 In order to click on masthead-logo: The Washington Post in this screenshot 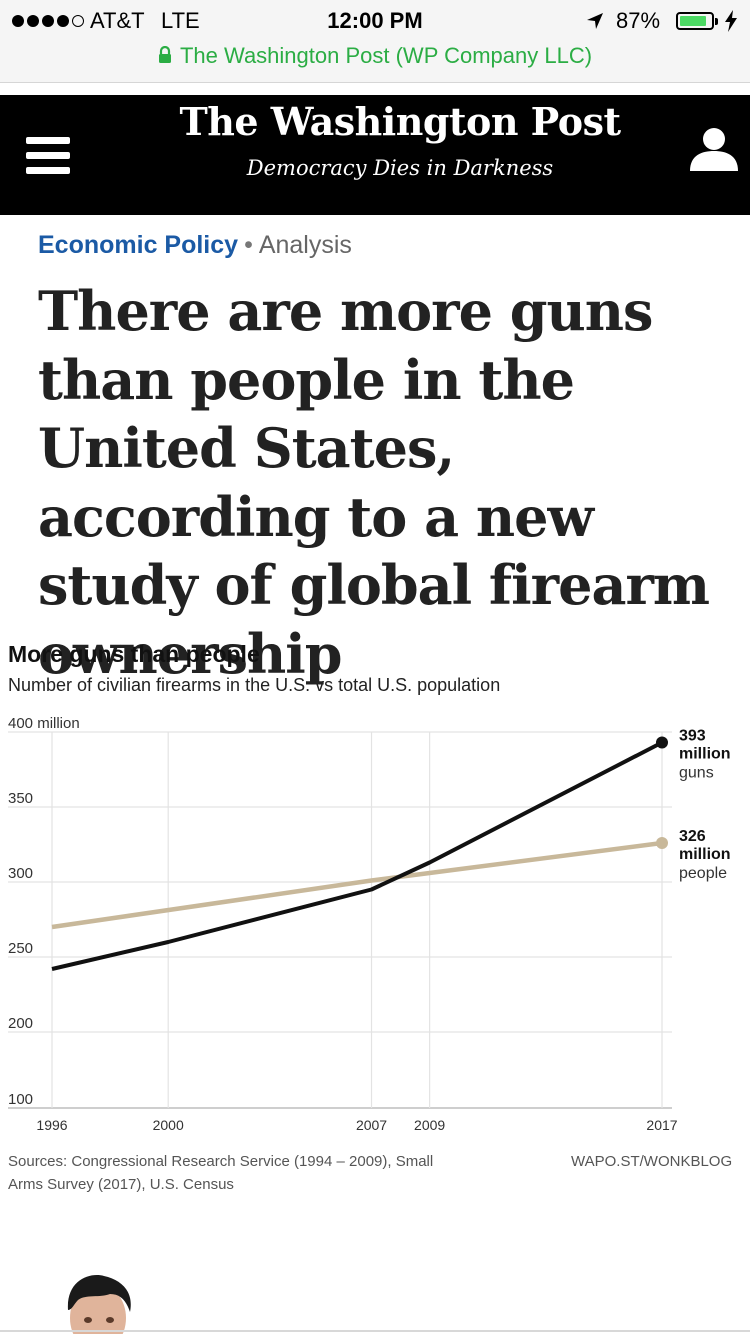, I will do `click(400, 121)`.